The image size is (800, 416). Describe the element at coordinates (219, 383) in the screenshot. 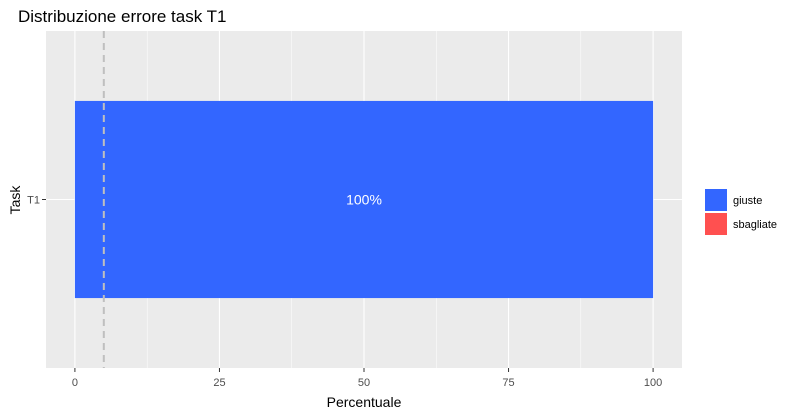

I see `x-tick-label: 25` at that location.